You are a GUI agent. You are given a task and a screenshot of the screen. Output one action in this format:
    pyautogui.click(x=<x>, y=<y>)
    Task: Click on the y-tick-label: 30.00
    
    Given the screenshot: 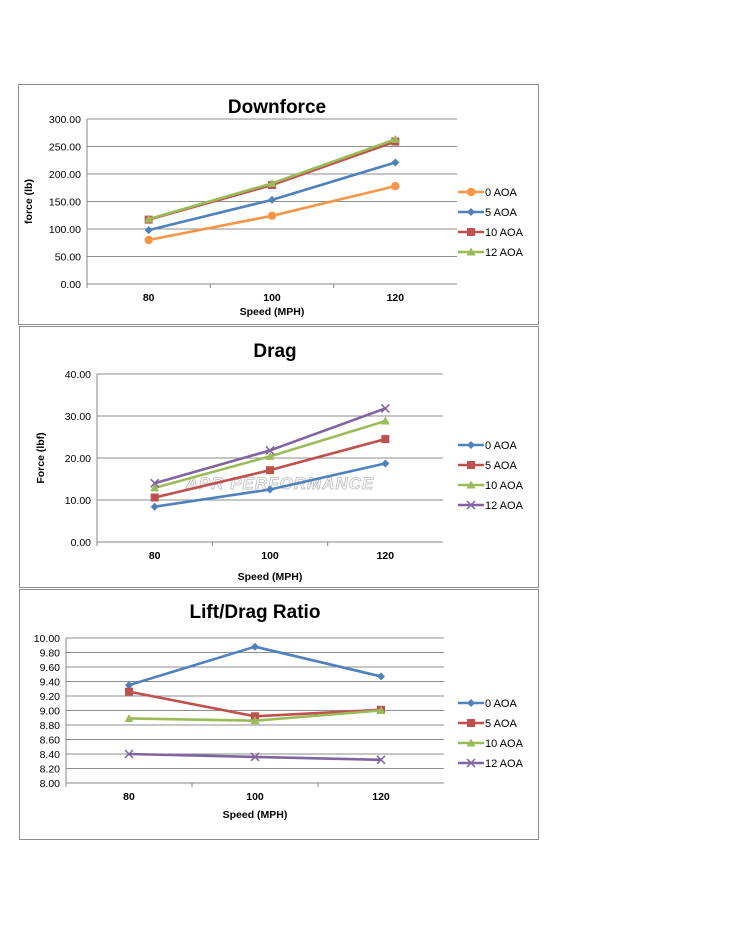 What is the action you would take?
    pyautogui.click(x=78, y=417)
    